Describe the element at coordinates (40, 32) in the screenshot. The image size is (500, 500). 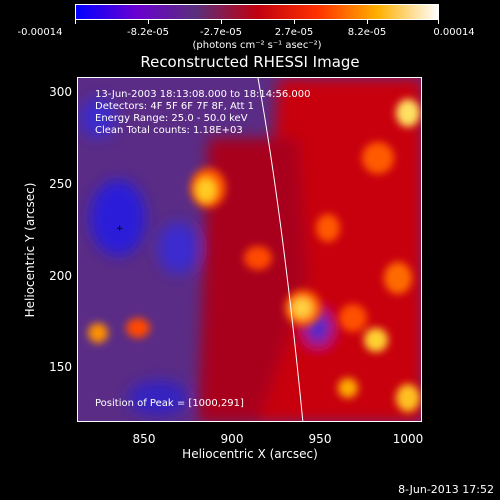
I see `colorbar-label: -0.00014` at that location.